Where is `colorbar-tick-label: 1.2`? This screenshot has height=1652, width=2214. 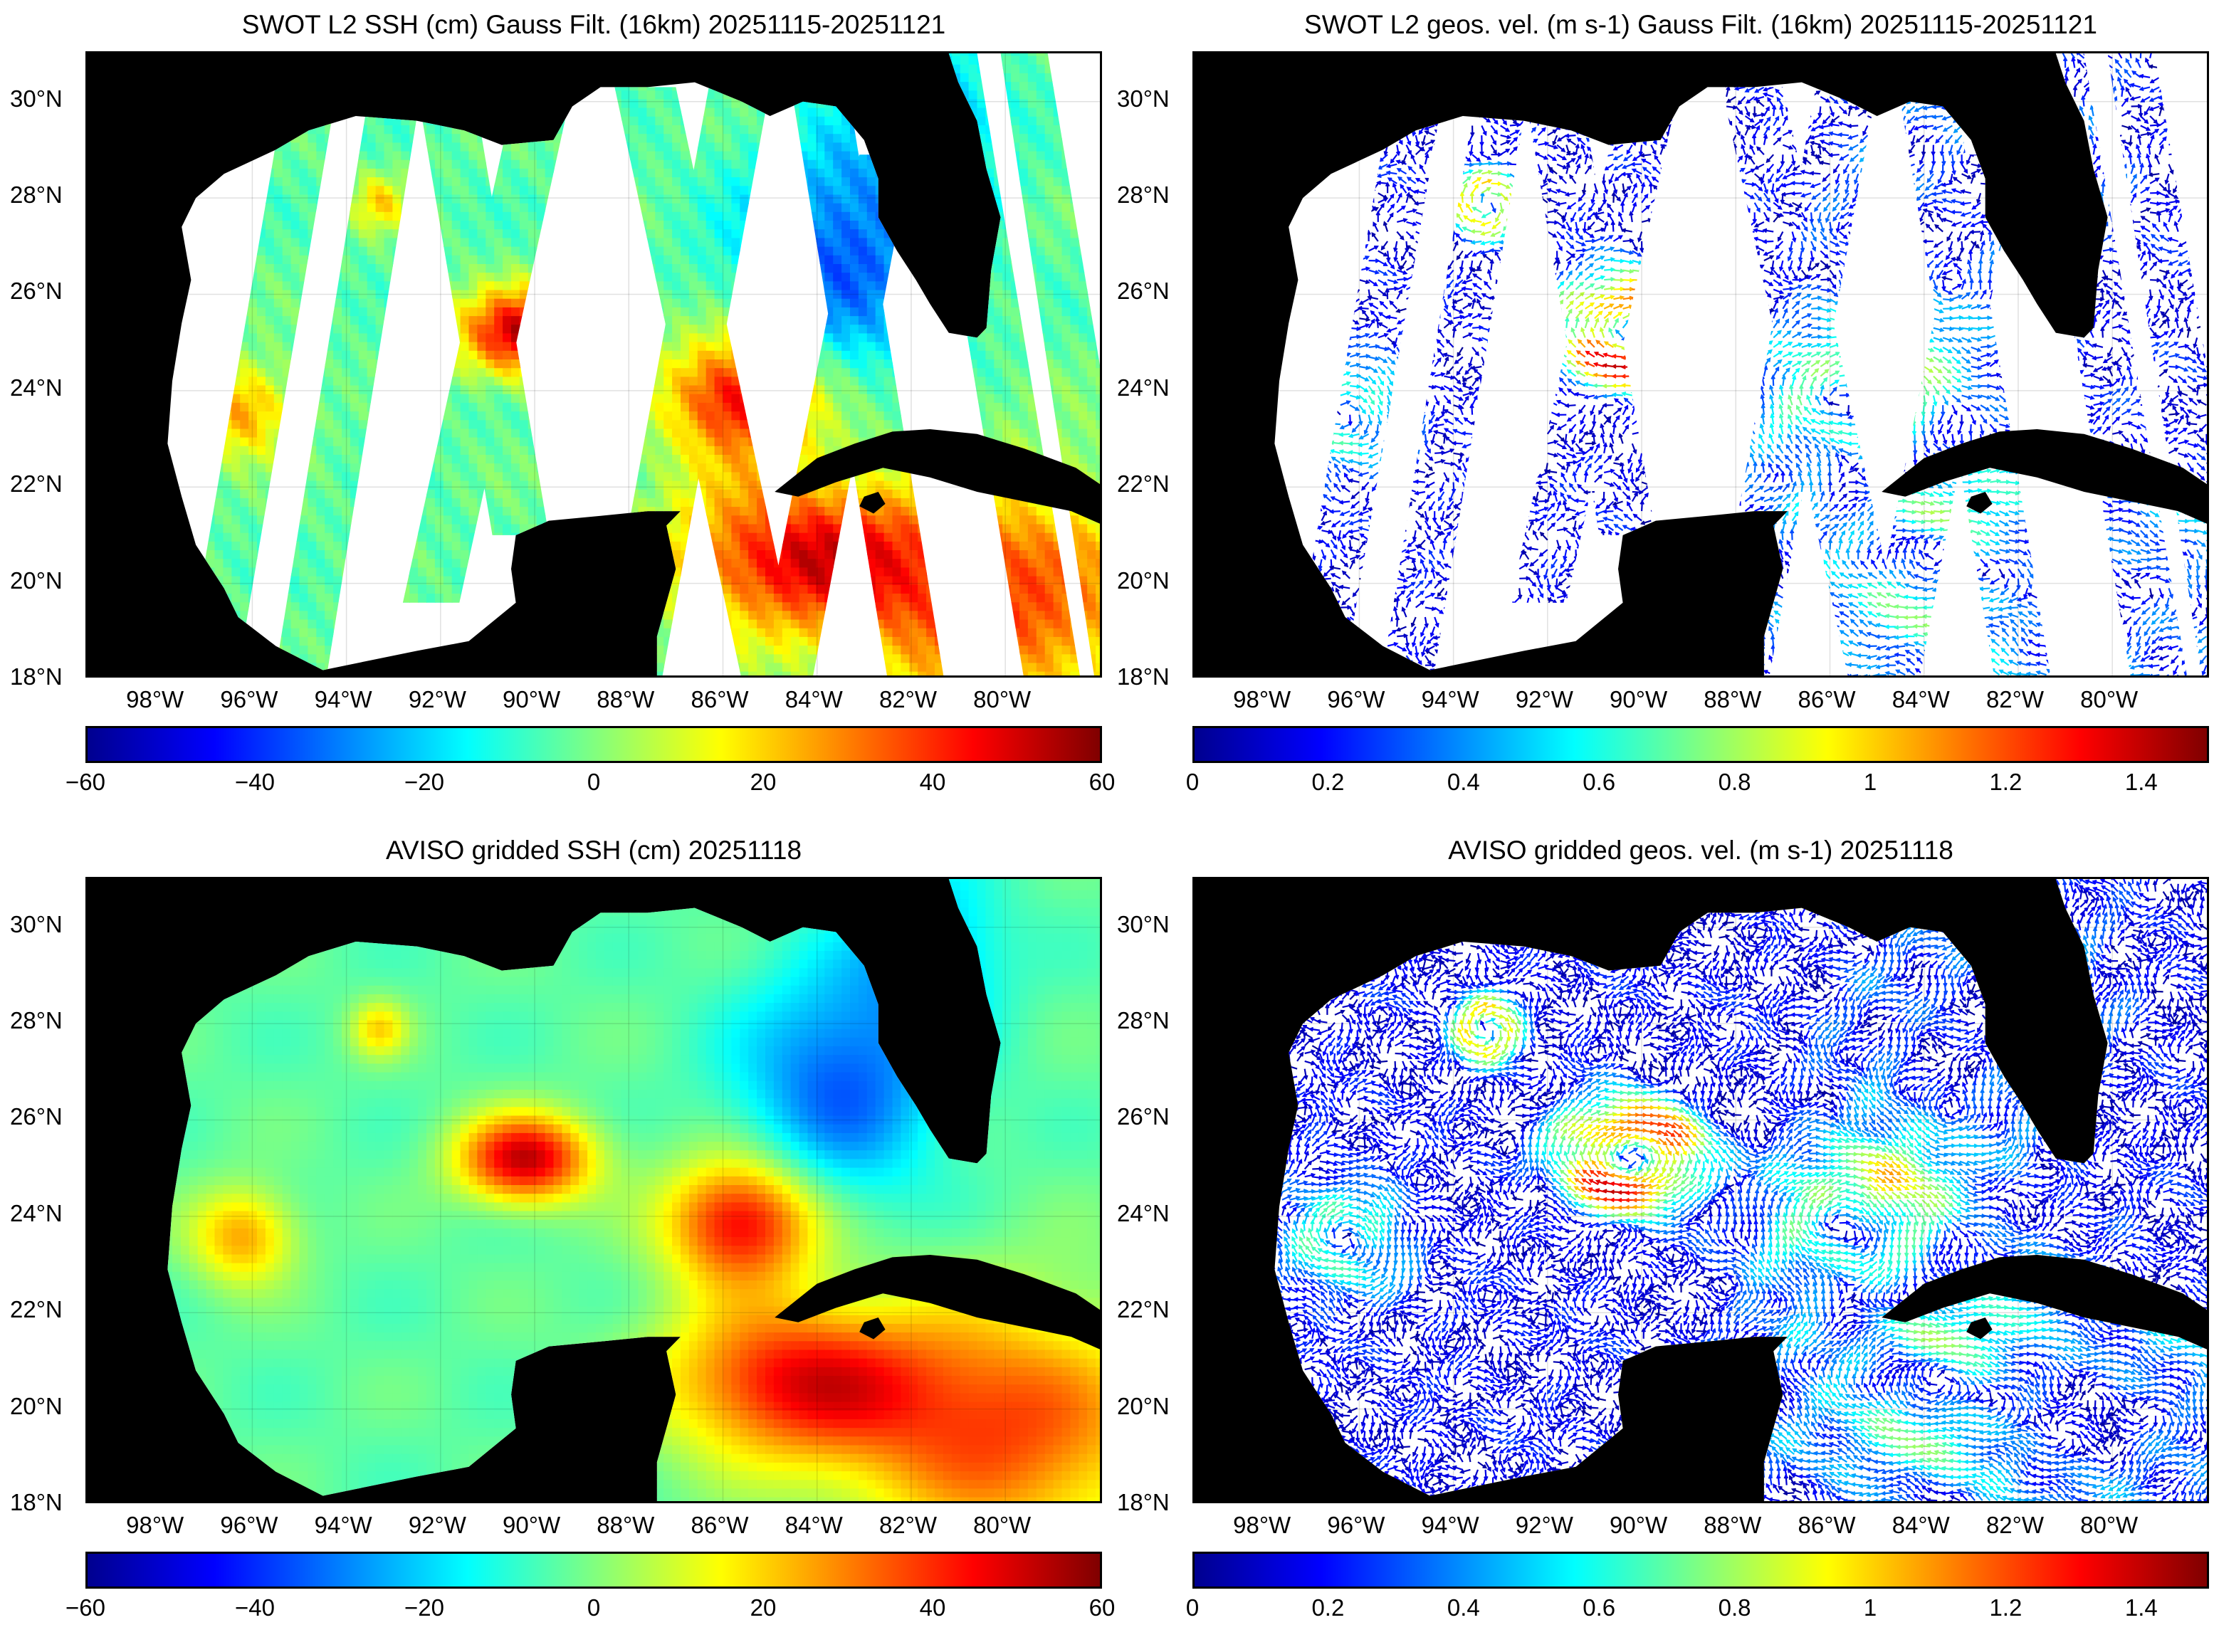 colorbar-tick-label: 1.2 is located at coordinates (2005, 782).